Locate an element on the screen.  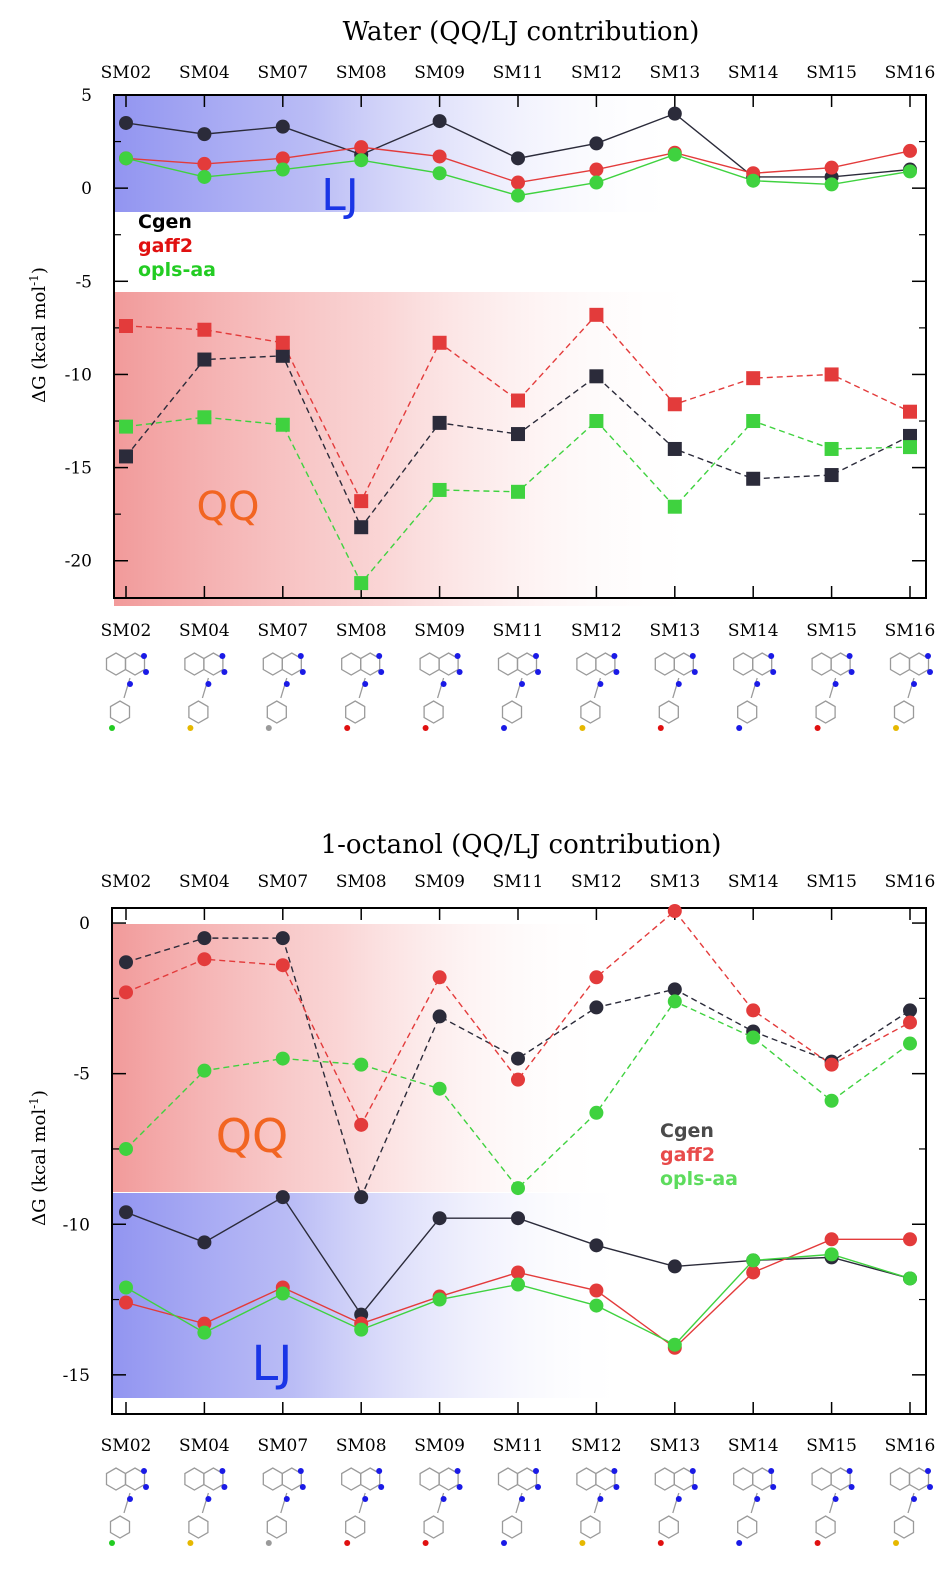
point-gaff2-QQ-SM14 is located at coordinates (753, 1010).